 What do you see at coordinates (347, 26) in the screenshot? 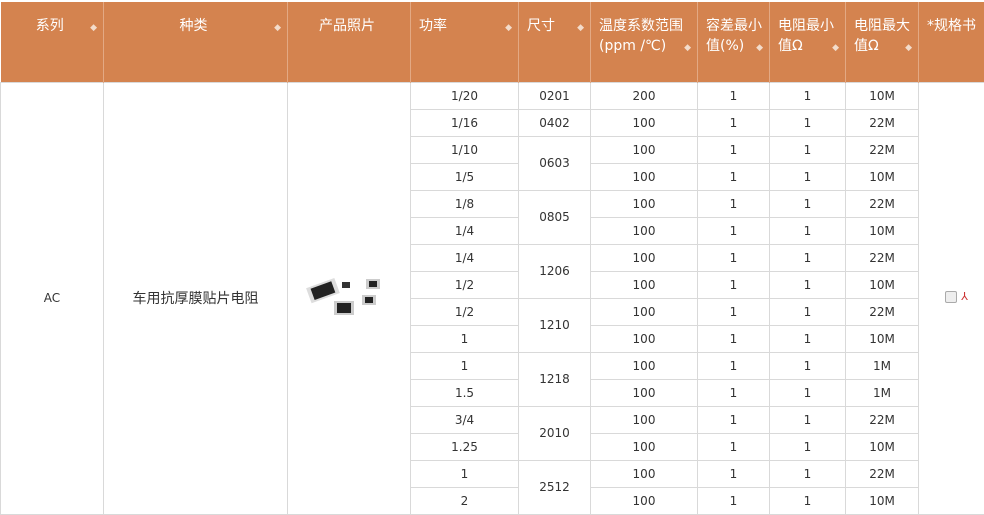
I see `header-label: 产品照片` at bounding box center [347, 26].